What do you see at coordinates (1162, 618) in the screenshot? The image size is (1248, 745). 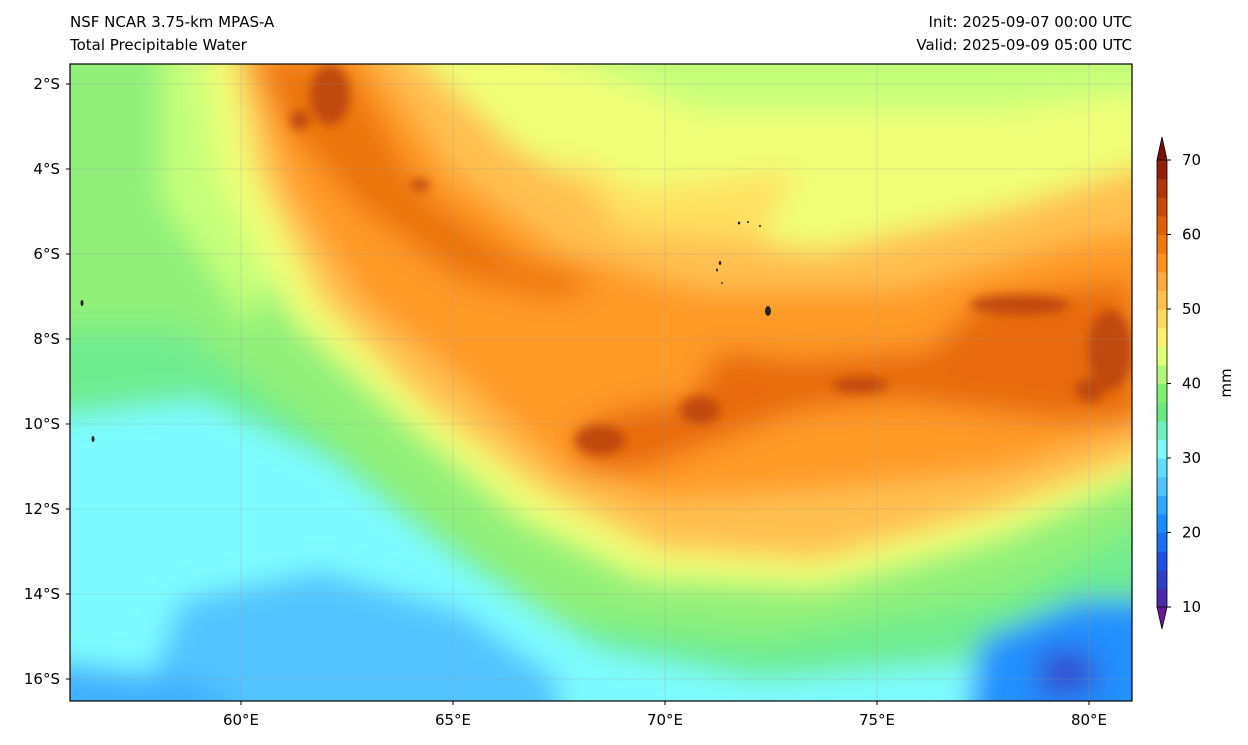 I see `colorbar-min-extend` at bounding box center [1162, 618].